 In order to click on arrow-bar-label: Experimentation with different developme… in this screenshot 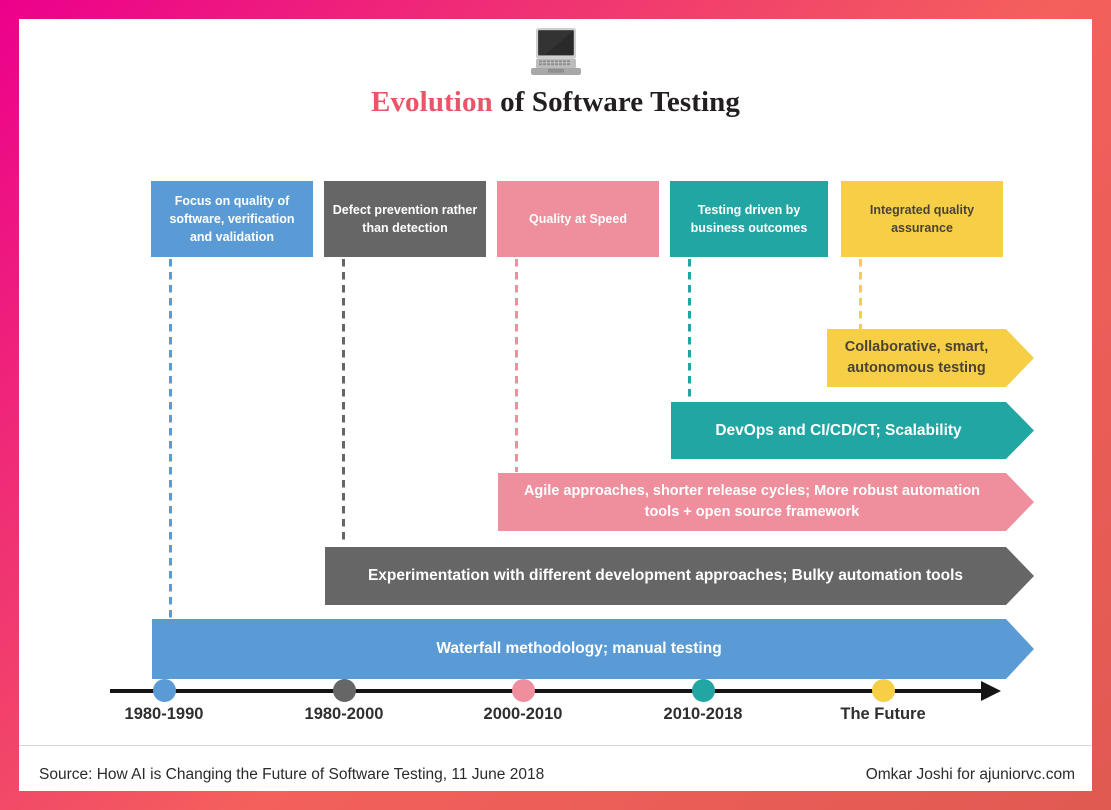, I will do `click(665, 575)`.